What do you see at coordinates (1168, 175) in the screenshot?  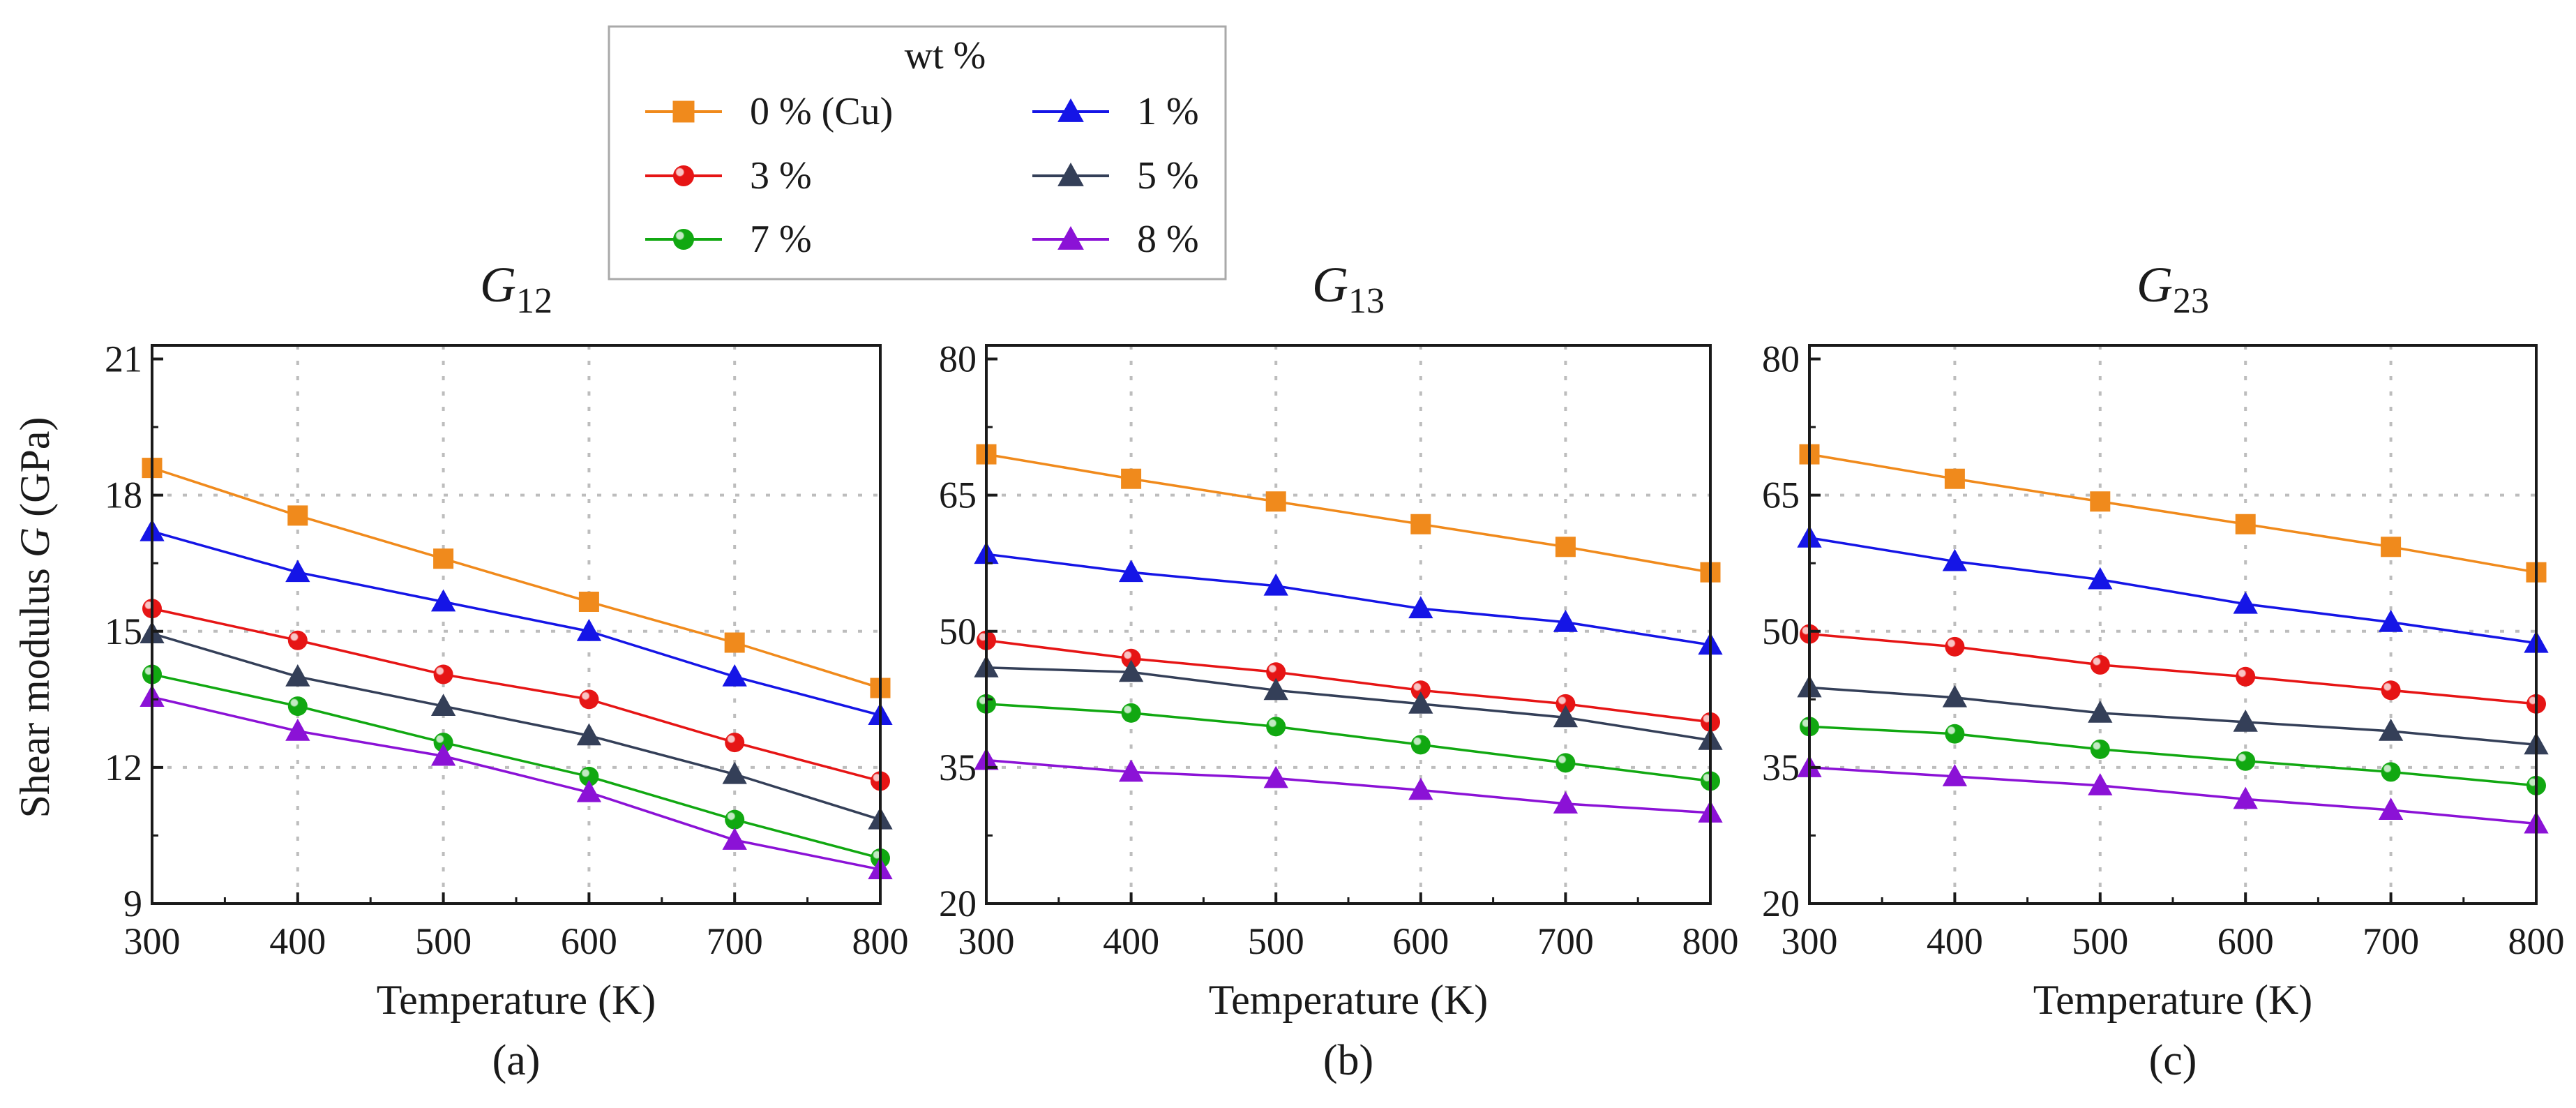 I see `legend-label: 5 %` at bounding box center [1168, 175].